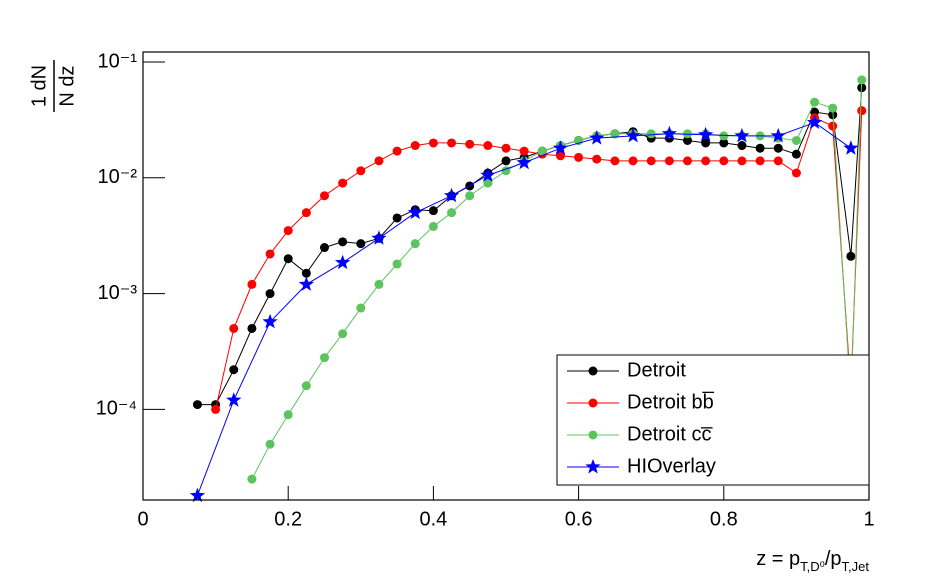  What do you see at coordinates (118, 293) in the screenshot?
I see `y-tick-label: 10⁻³` at bounding box center [118, 293].